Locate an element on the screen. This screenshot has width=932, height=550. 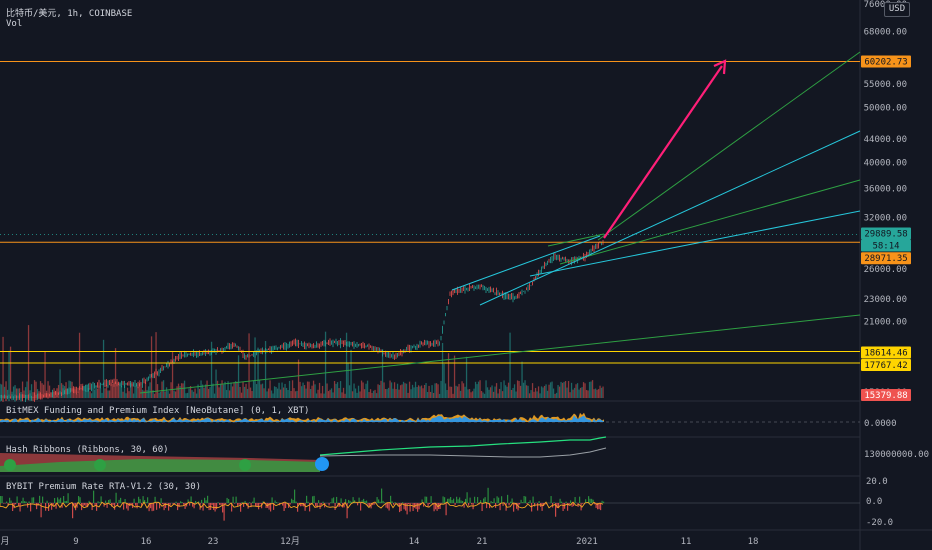
x-tick-label: 月 is located at coordinates (4, 541).